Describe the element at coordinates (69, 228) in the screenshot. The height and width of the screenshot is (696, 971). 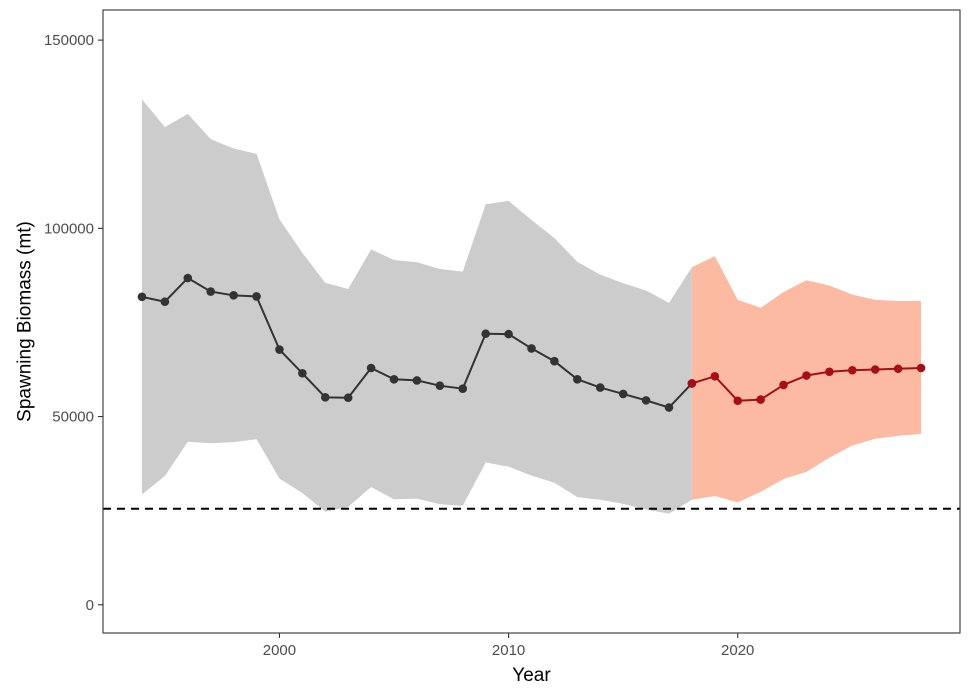
I see `y-tick-label: 100000` at that location.